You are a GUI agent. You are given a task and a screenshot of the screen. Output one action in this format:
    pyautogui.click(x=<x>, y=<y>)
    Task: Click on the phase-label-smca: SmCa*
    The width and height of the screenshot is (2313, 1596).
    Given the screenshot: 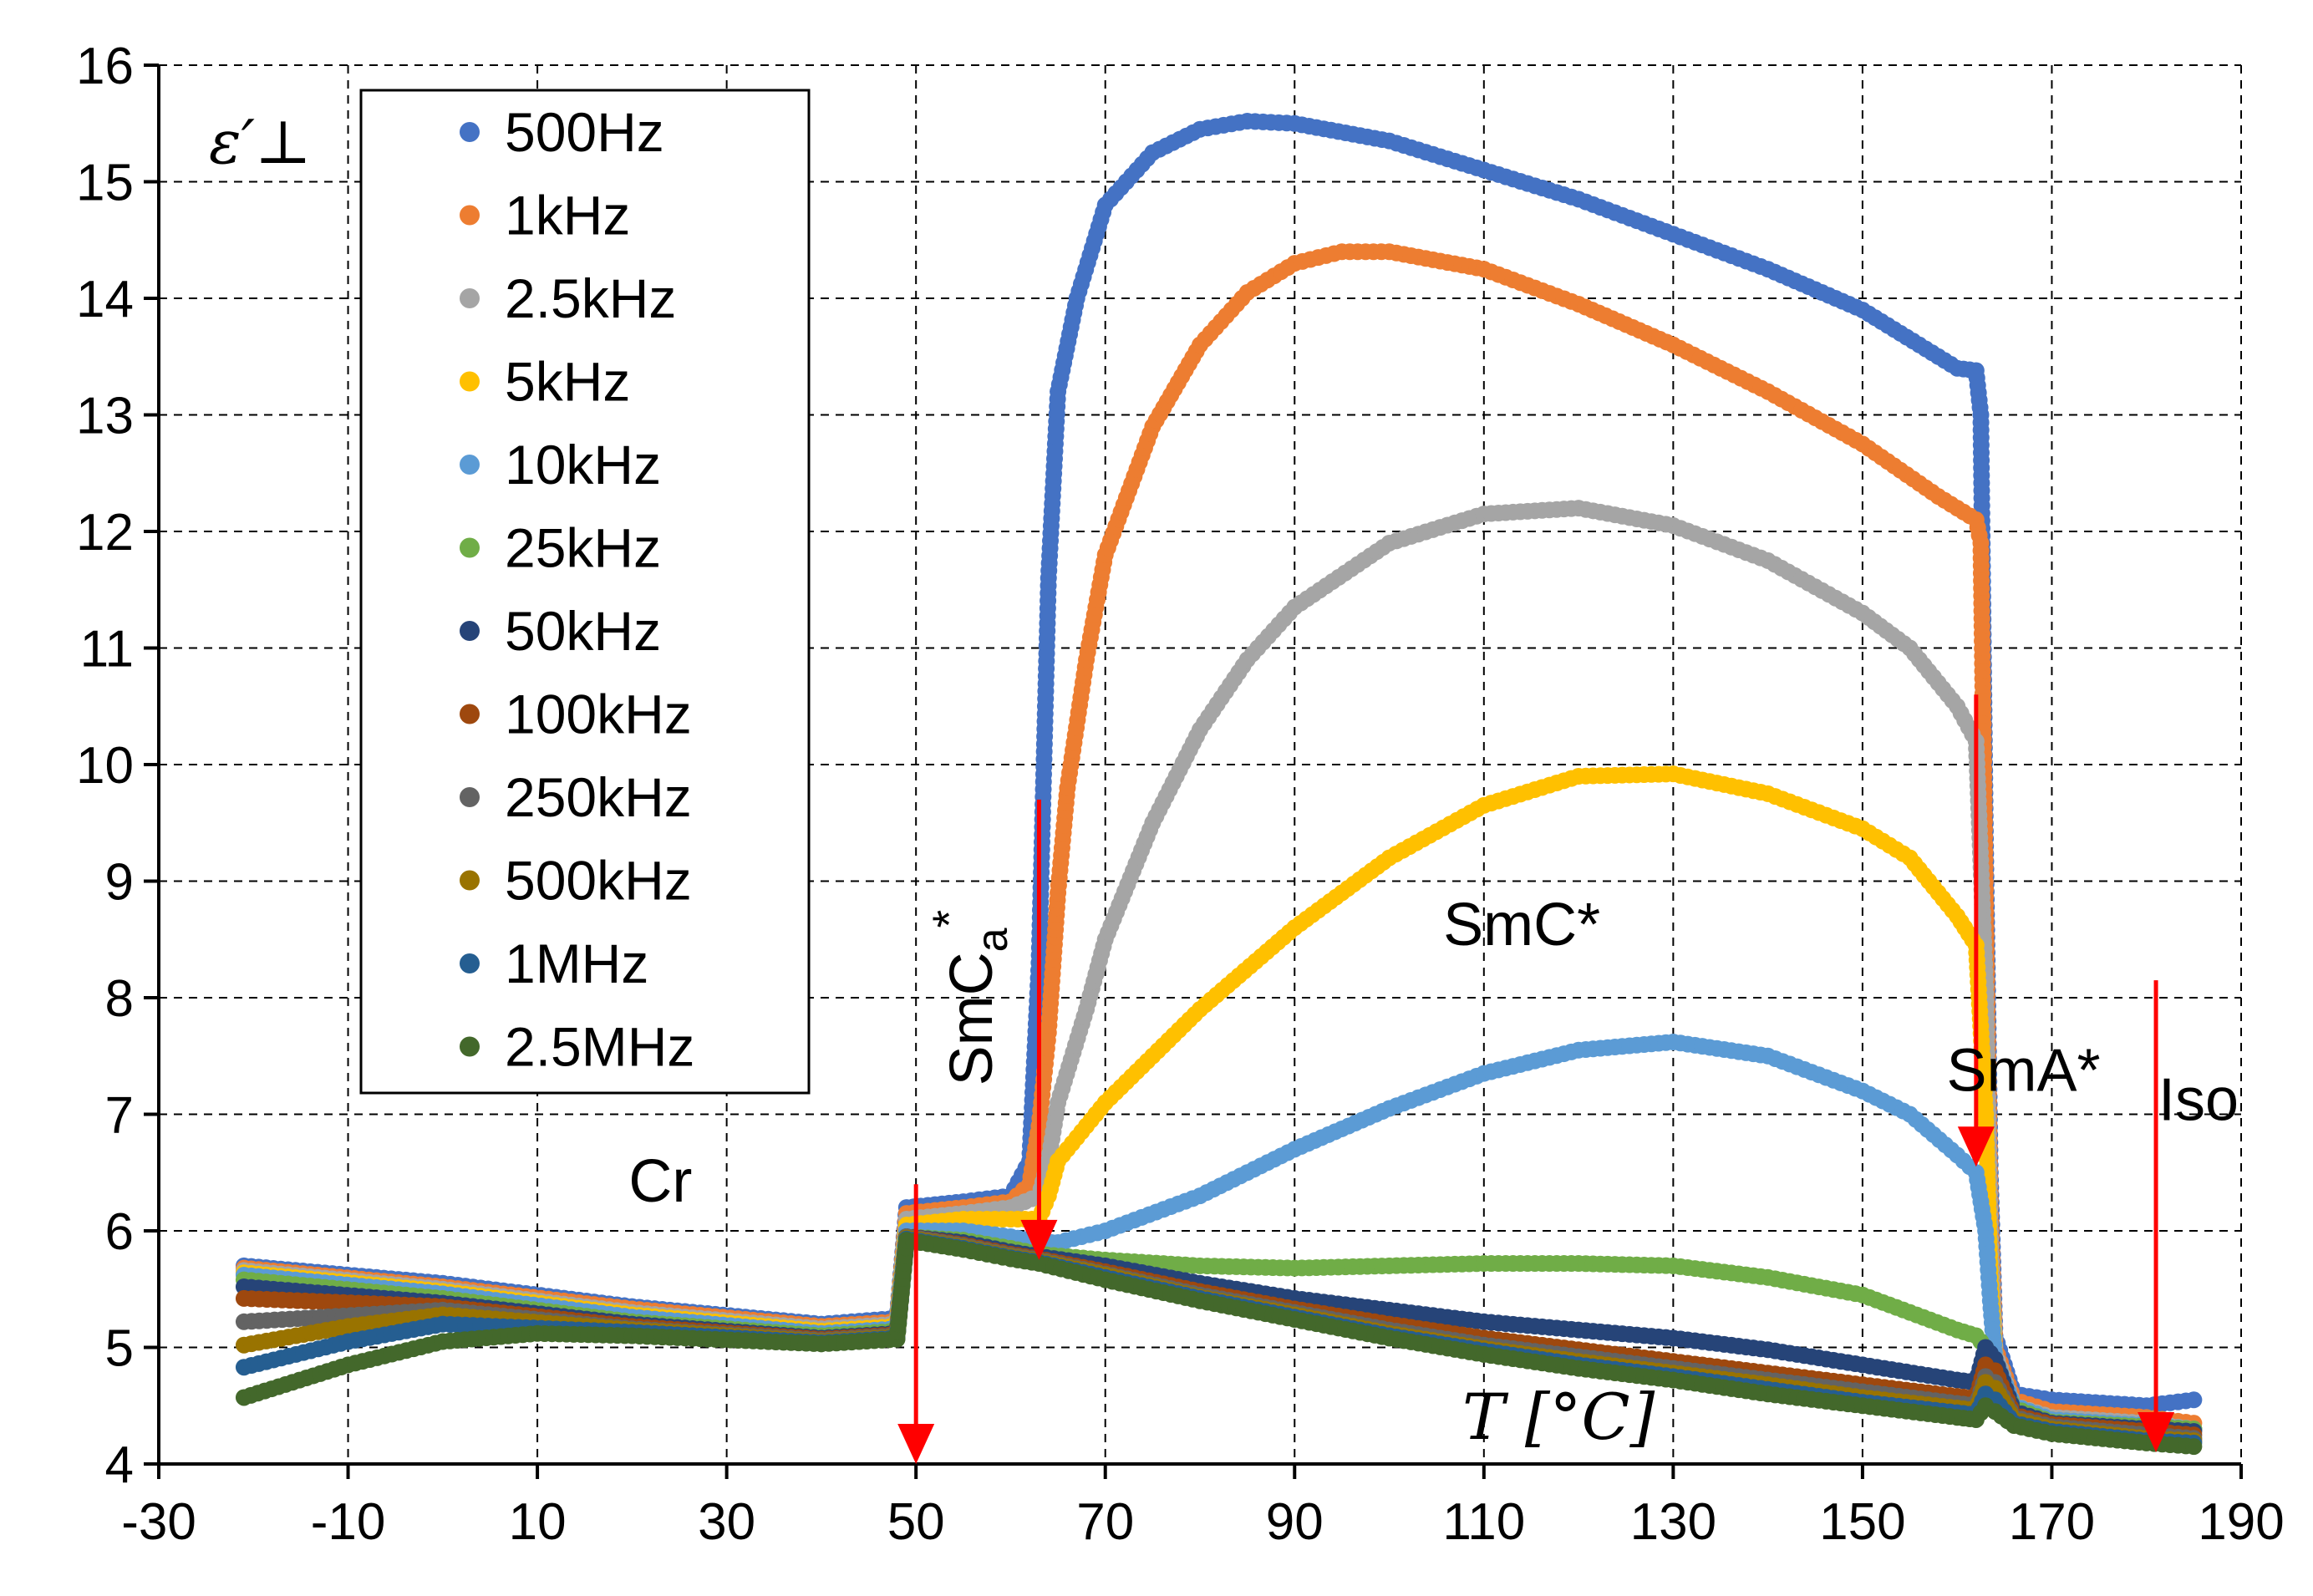 What is the action you would take?
    pyautogui.click(x=970, y=998)
    